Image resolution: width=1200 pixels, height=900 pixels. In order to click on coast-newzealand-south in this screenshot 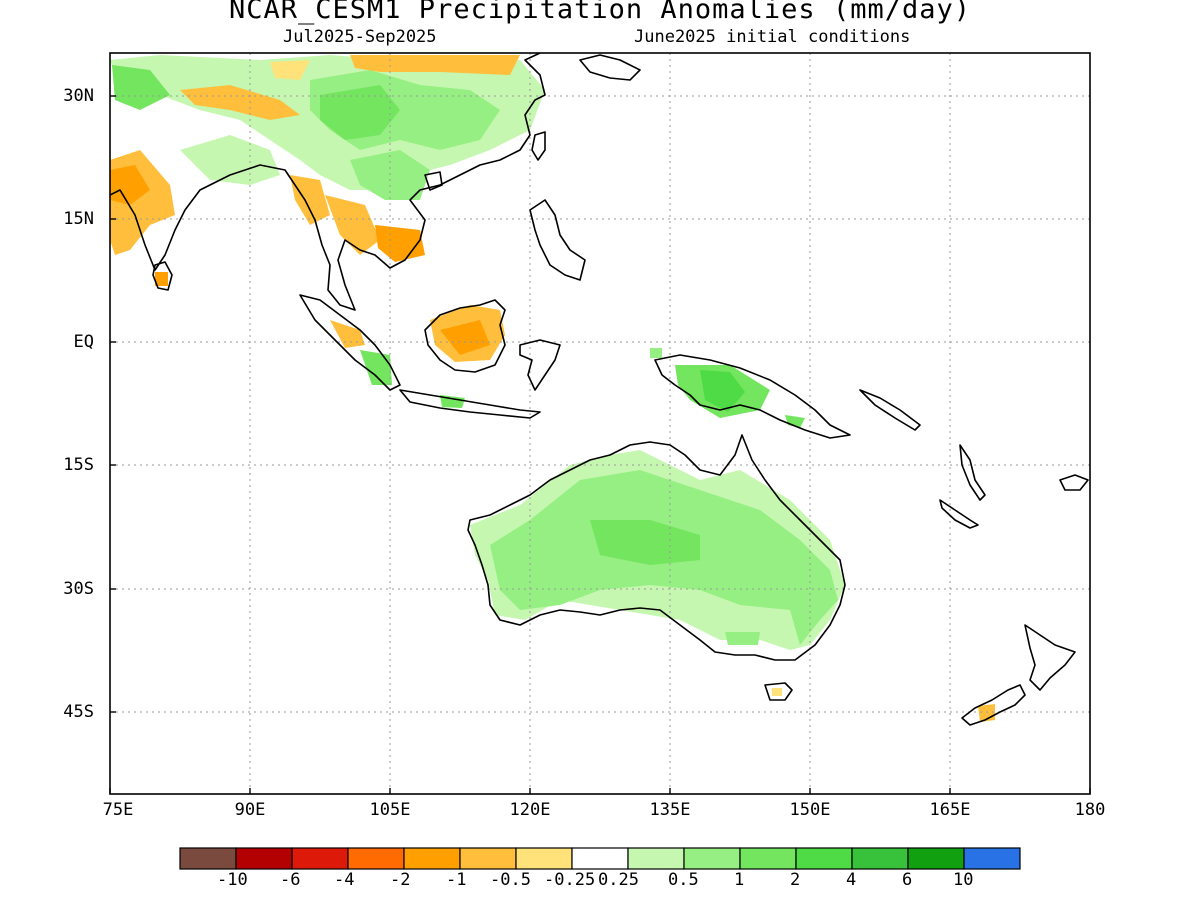, I will do `click(993, 705)`.